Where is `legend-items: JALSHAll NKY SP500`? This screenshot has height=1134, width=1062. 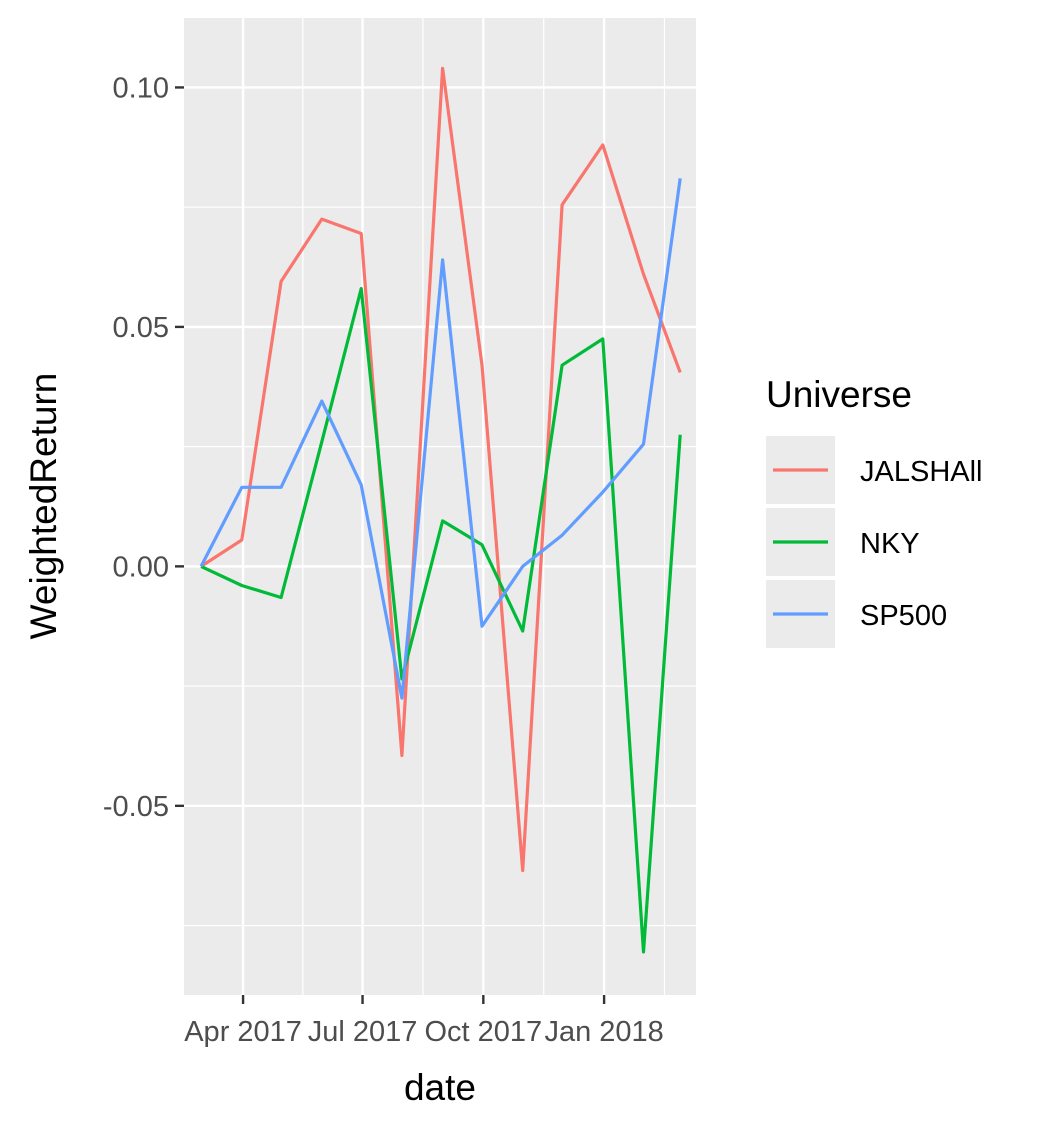 legend-items: JALSHAll NKY SP500 is located at coordinates (874, 542).